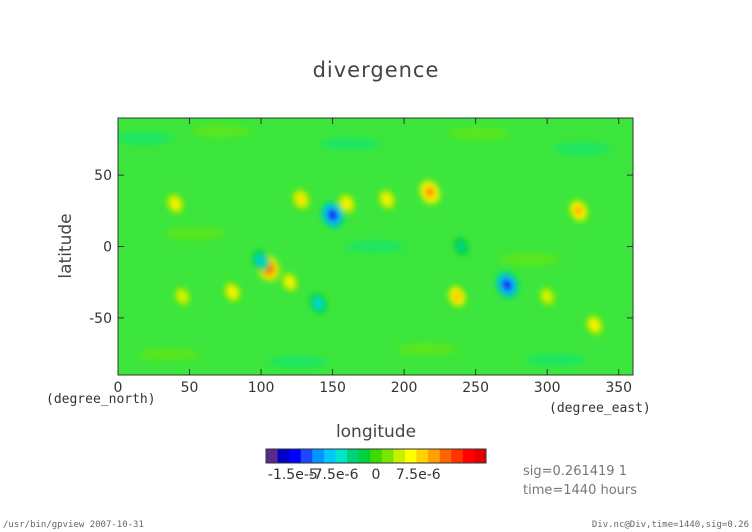 The height and width of the screenshot is (532, 752). Describe the element at coordinates (376, 432) in the screenshot. I see `x-axis-label: longitude` at that location.